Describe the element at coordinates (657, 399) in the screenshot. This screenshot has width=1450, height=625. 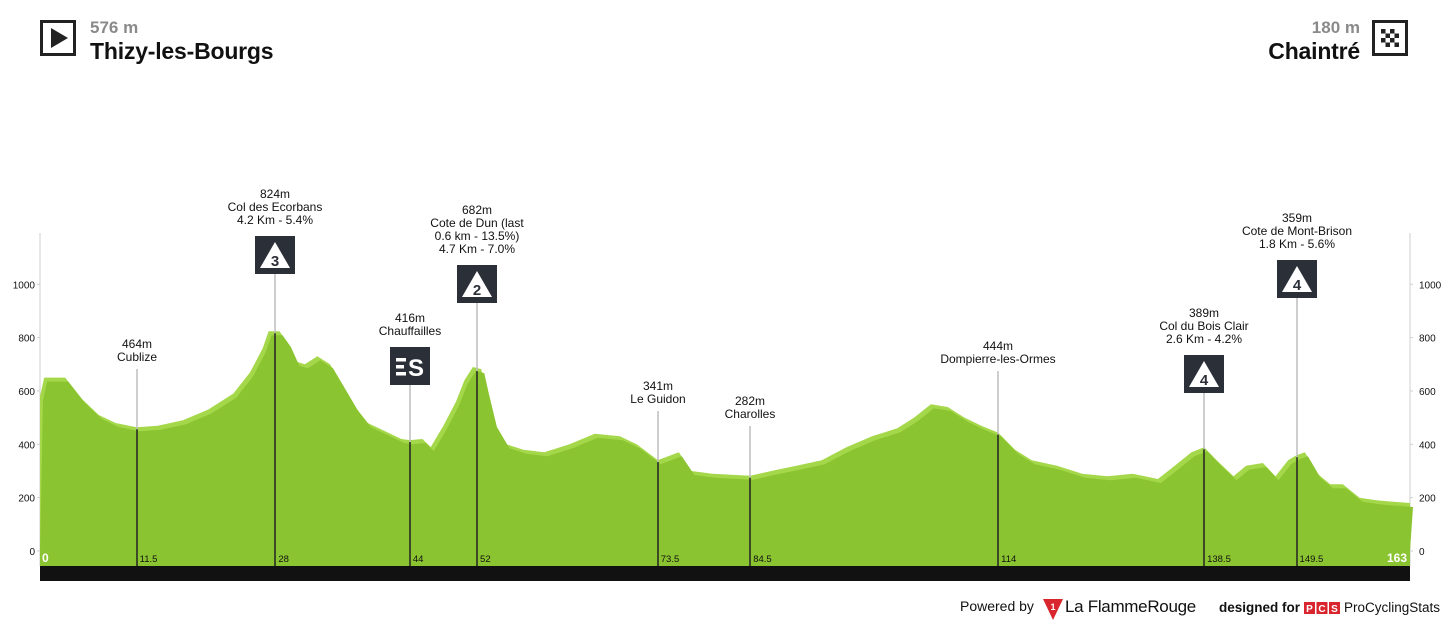
I see `marker-label: Le Guidon` at that location.